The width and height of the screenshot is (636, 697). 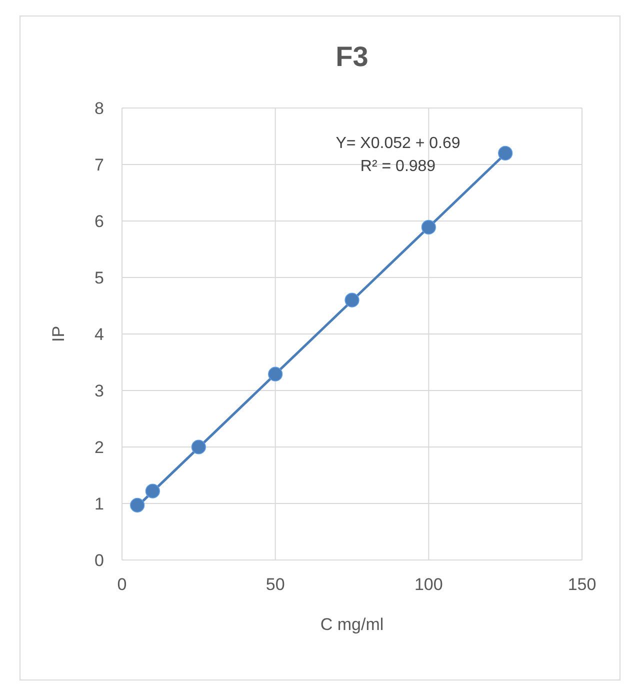 What do you see at coordinates (99, 560) in the screenshot?
I see `y-tick-label: 0` at bounding box center [99, 560].